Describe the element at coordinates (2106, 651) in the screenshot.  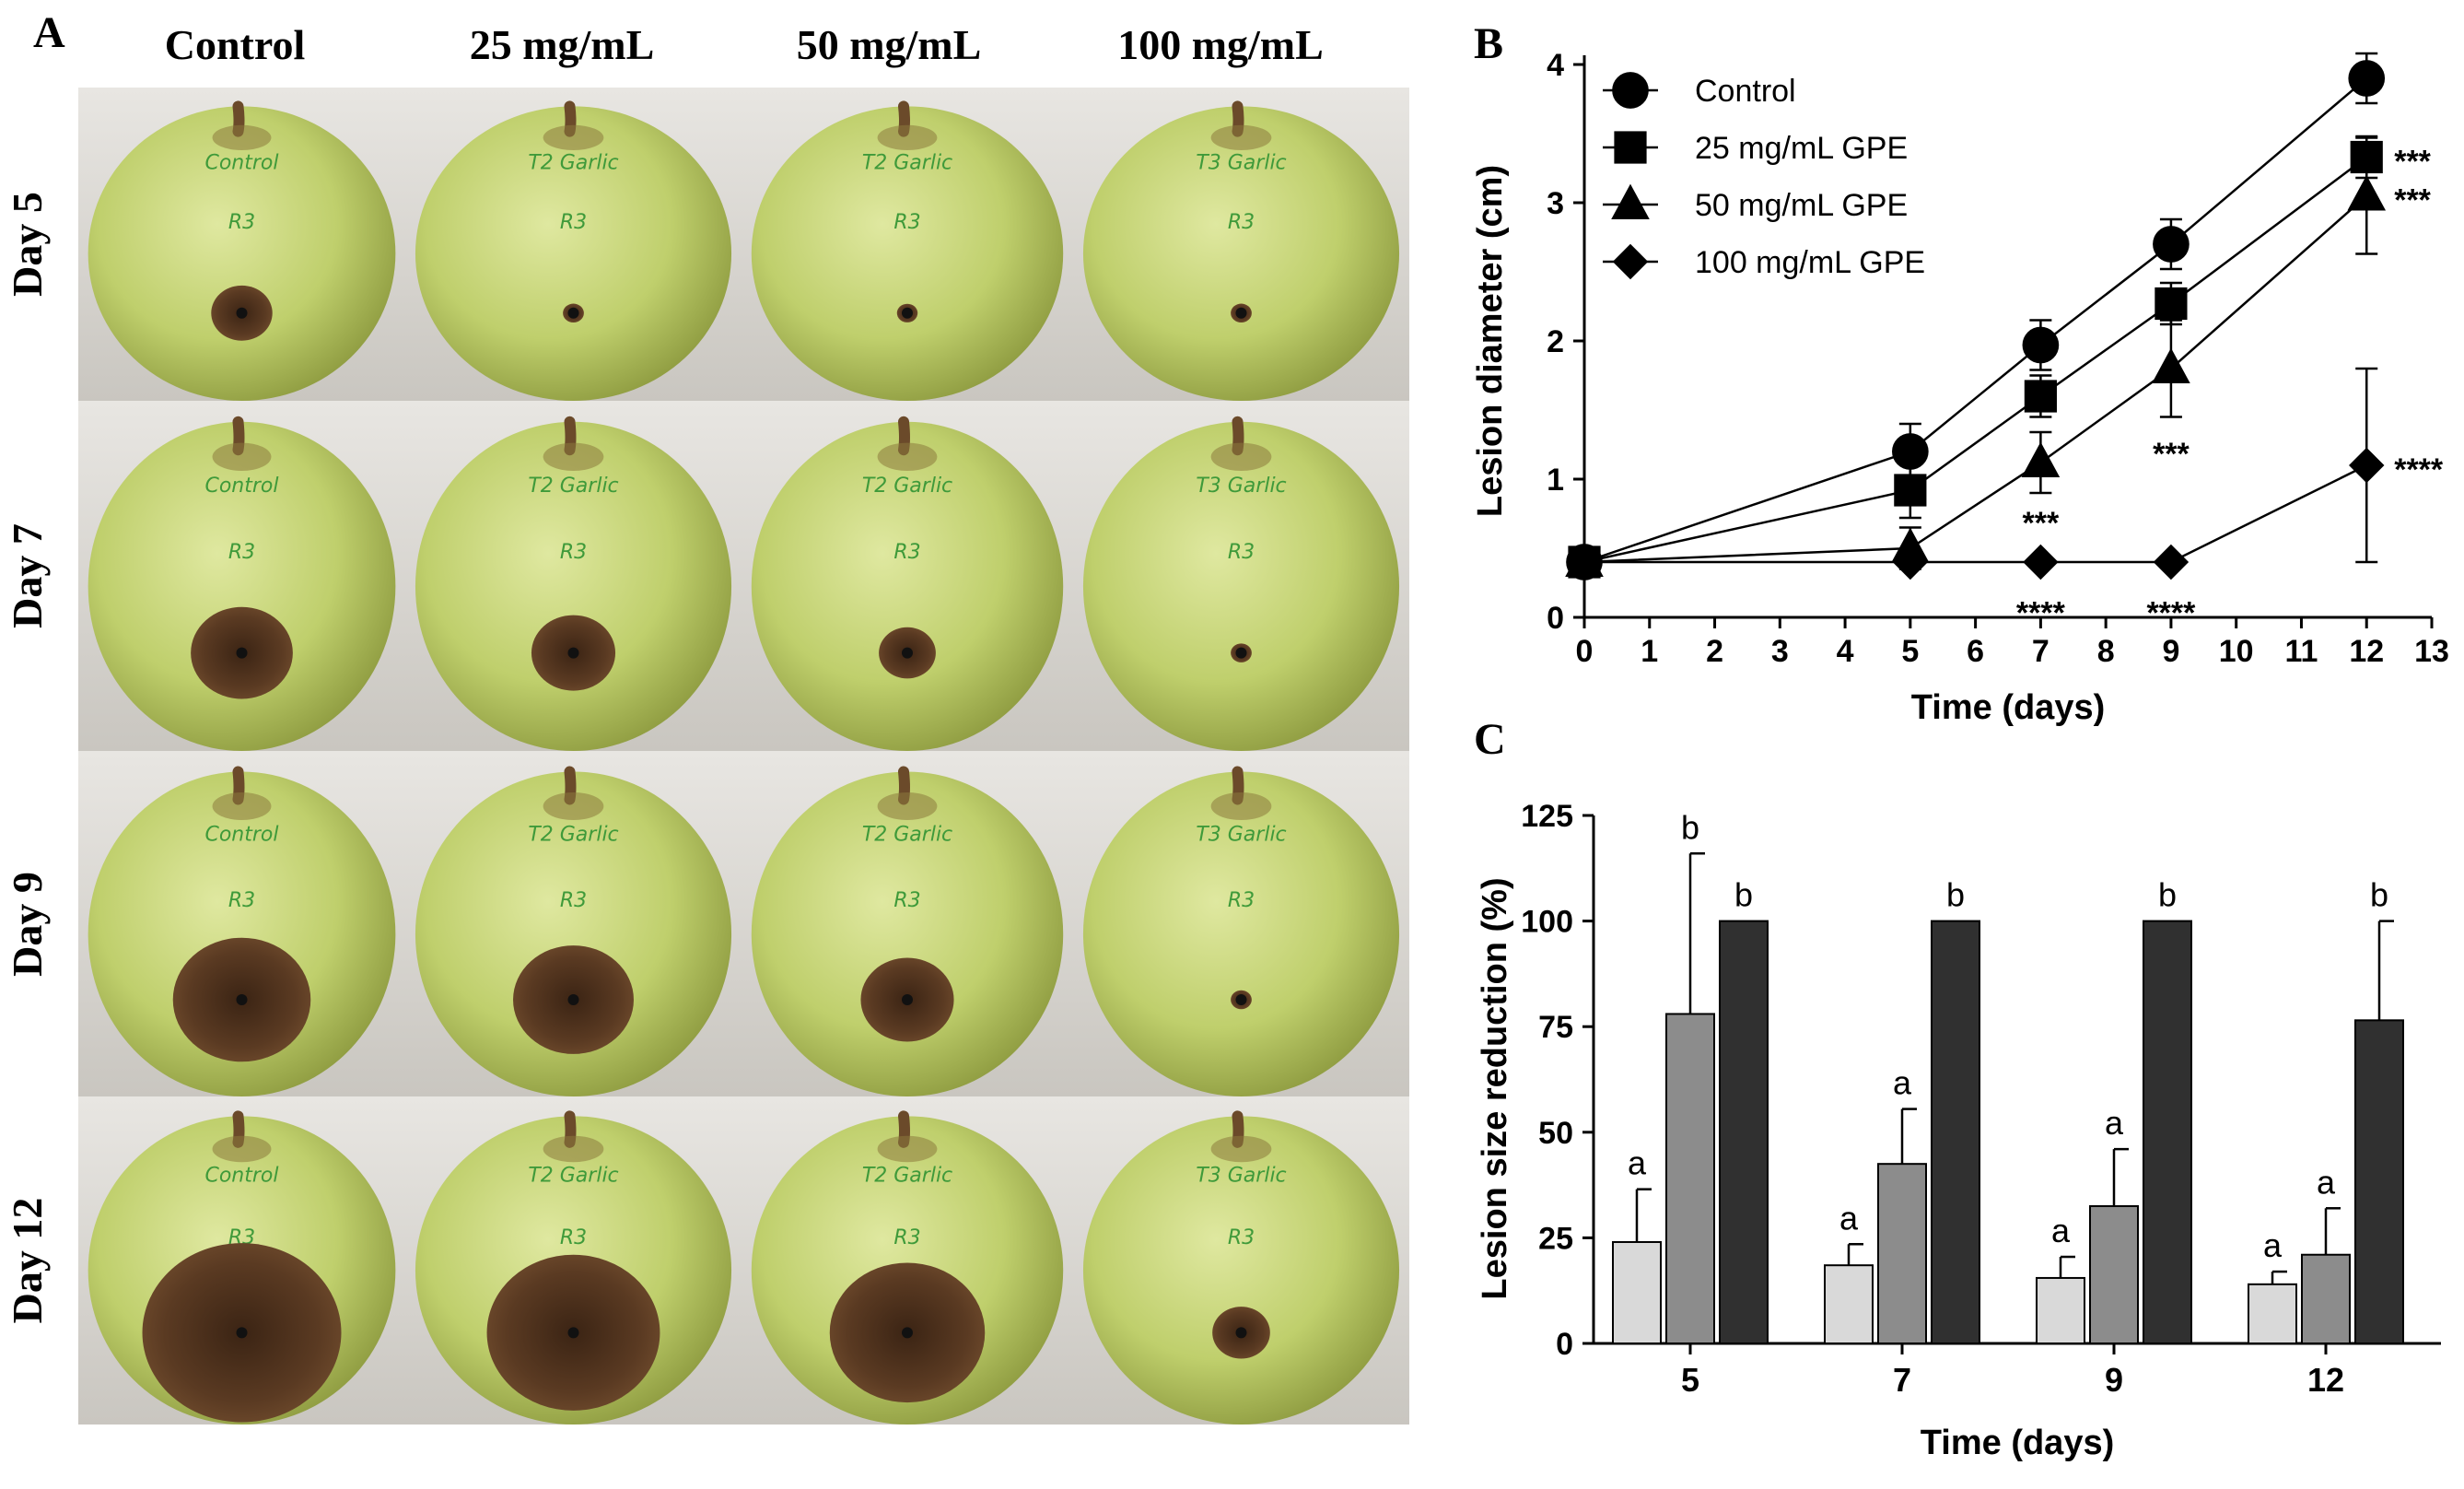
I see `x-tick-label: 8` at that location.